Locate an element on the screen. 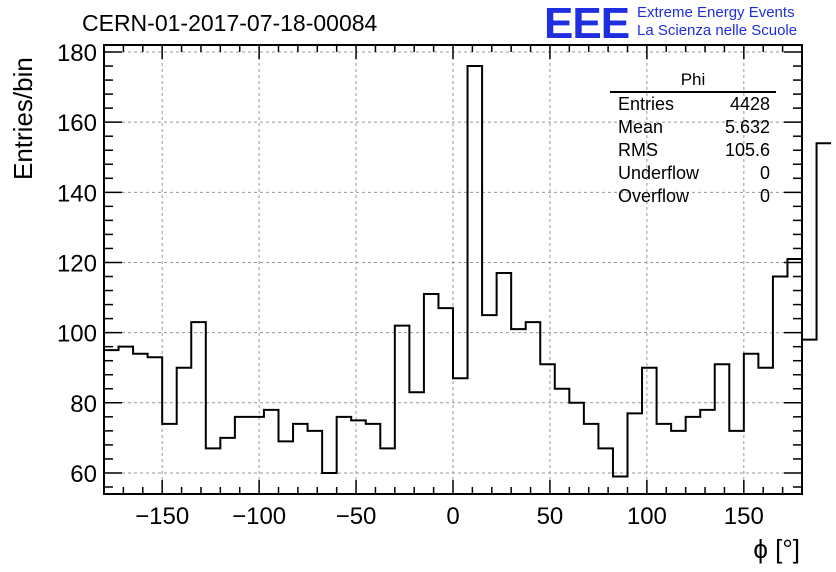  y-tick-label: 160 is located at coordinates (77, 123).